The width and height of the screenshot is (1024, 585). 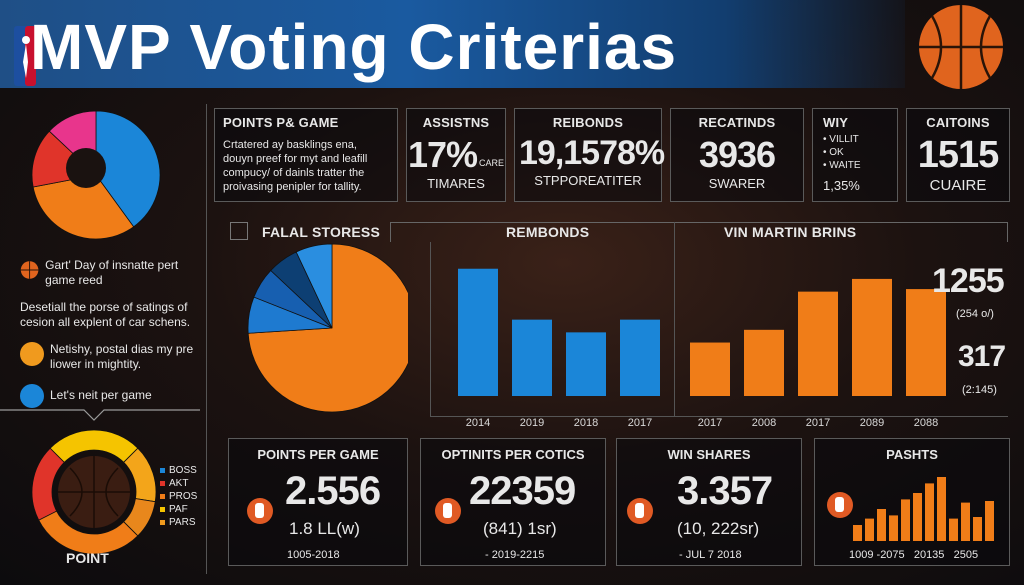 What do you see at coordinates (32, 354) in the screenshot?
I see `orange-dot-icon` at bounding box center [32, 354].